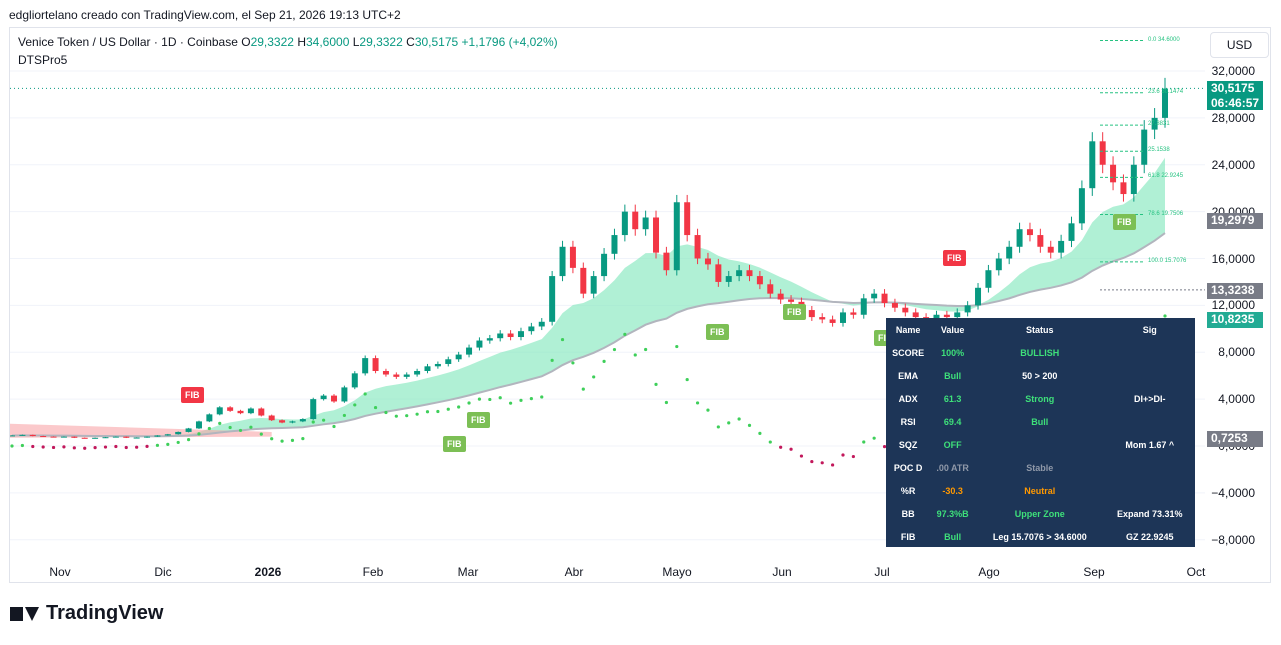 Image resolution: width=1281 pixels, height=645 pixels. I want to click on dashboard-cell-name: POC D, so click(908, 467).